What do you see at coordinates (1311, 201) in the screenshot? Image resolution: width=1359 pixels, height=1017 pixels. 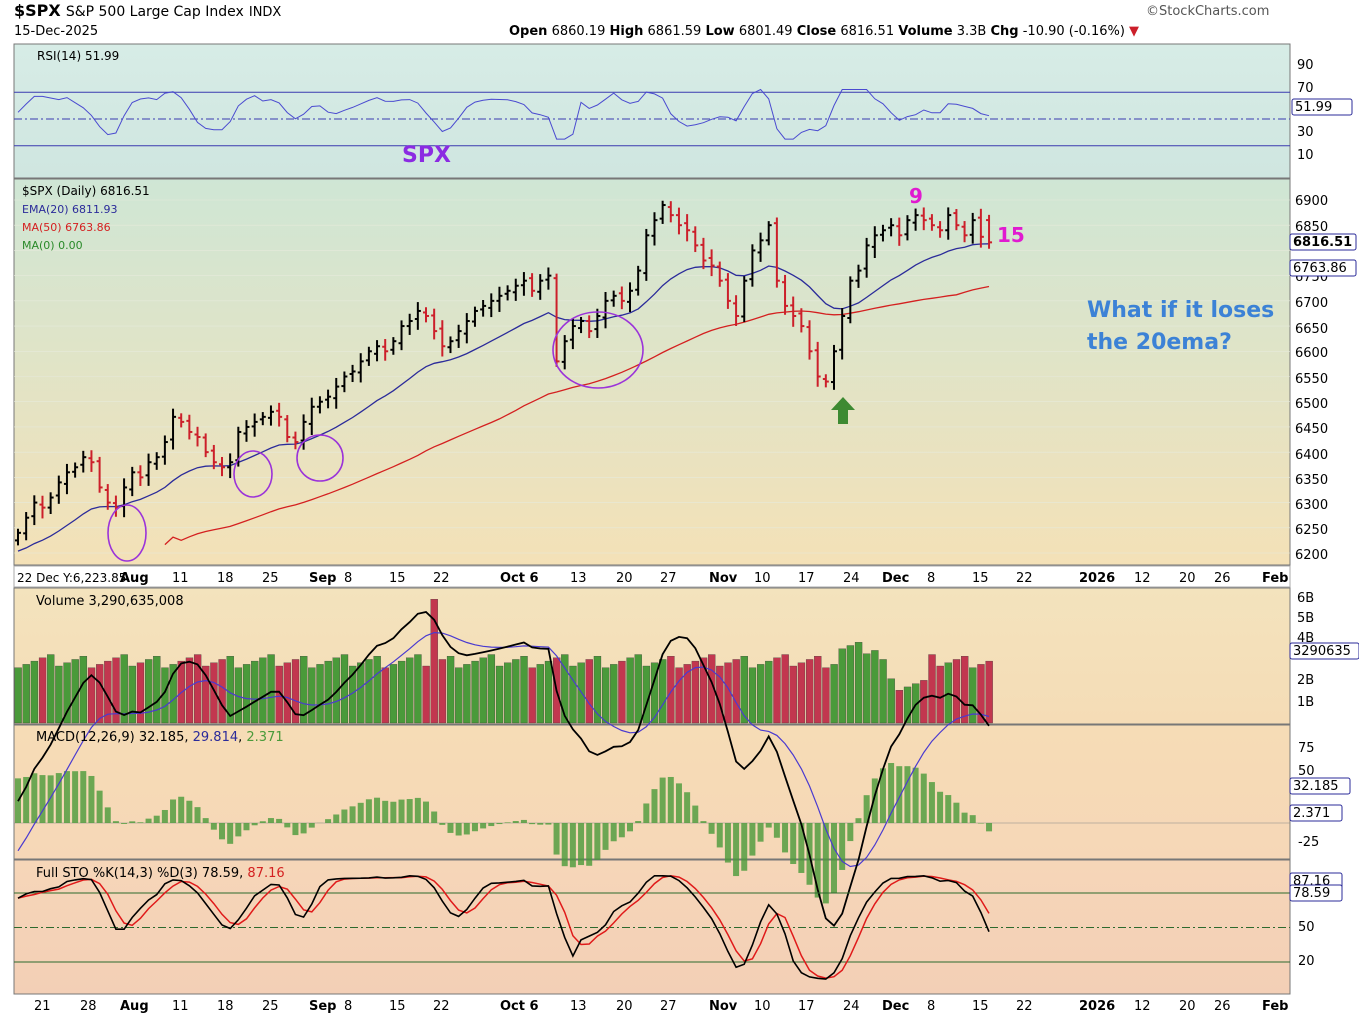 I see `price-tick-label: 6900` at bounding box center [1311, 201].